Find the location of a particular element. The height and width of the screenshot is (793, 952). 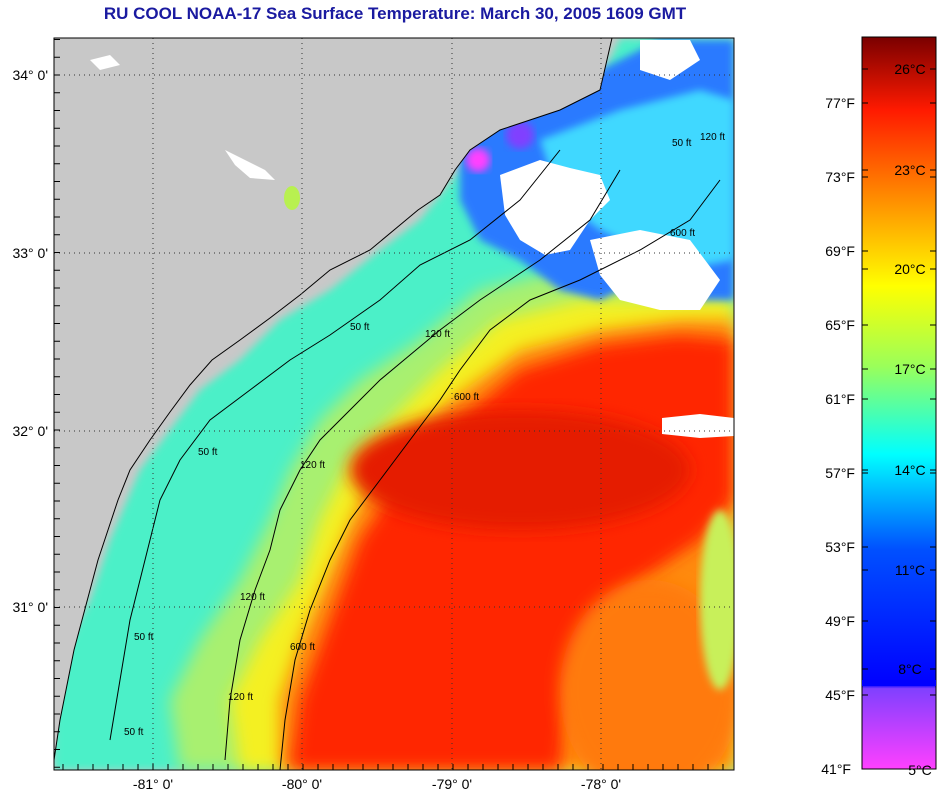

contour-label-120-south2: 120 ft is located at coordinates (252, 597).